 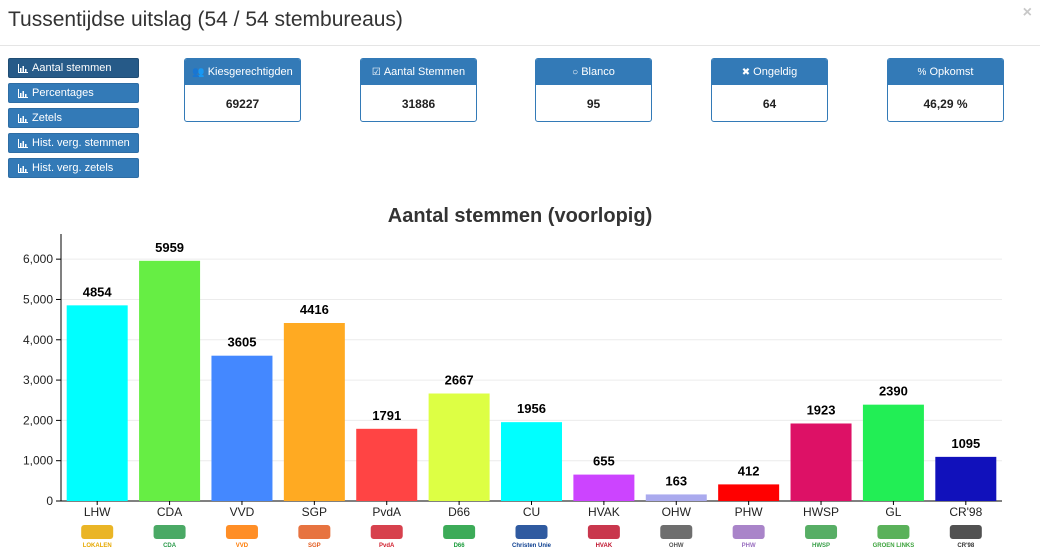 I want to click on y-tick-label: 2,000, so click(x=38, y=420).